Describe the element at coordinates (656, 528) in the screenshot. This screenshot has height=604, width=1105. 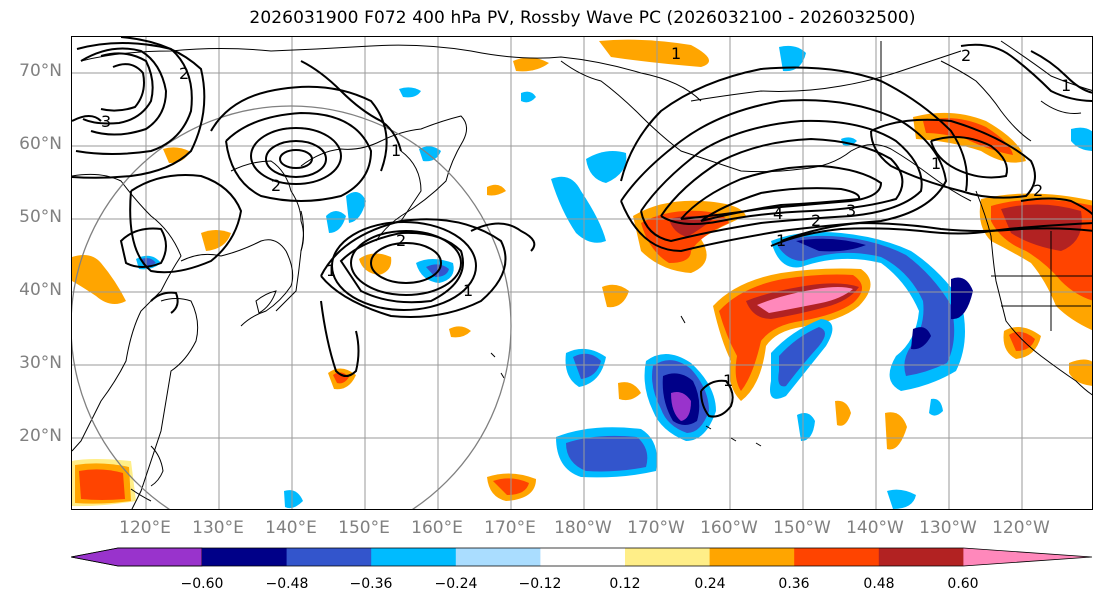
I see `lon-label-170w: 170°W` at that location.